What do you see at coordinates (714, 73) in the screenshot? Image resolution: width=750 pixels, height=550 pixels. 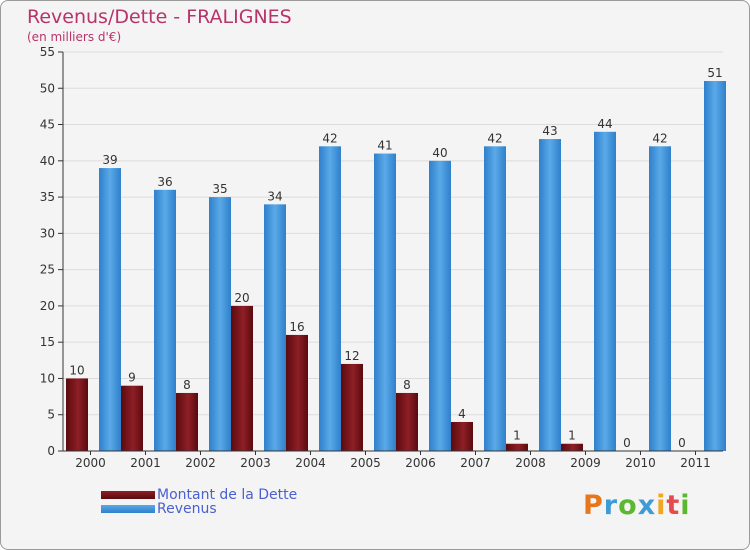 I see `data-label-revenus-2011: 51` at bounding box center [714, 73].